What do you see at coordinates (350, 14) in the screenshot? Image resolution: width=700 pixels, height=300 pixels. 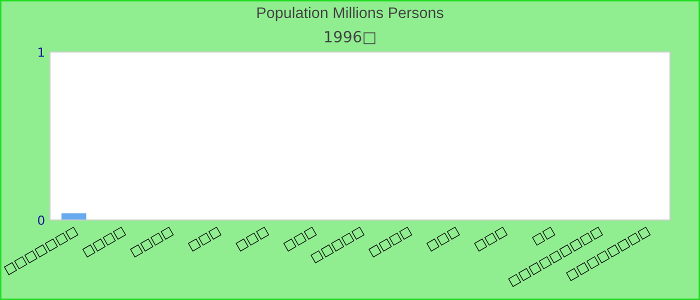 I see `chart-title: Population Millions Persons` at bounding box center [350, 14].